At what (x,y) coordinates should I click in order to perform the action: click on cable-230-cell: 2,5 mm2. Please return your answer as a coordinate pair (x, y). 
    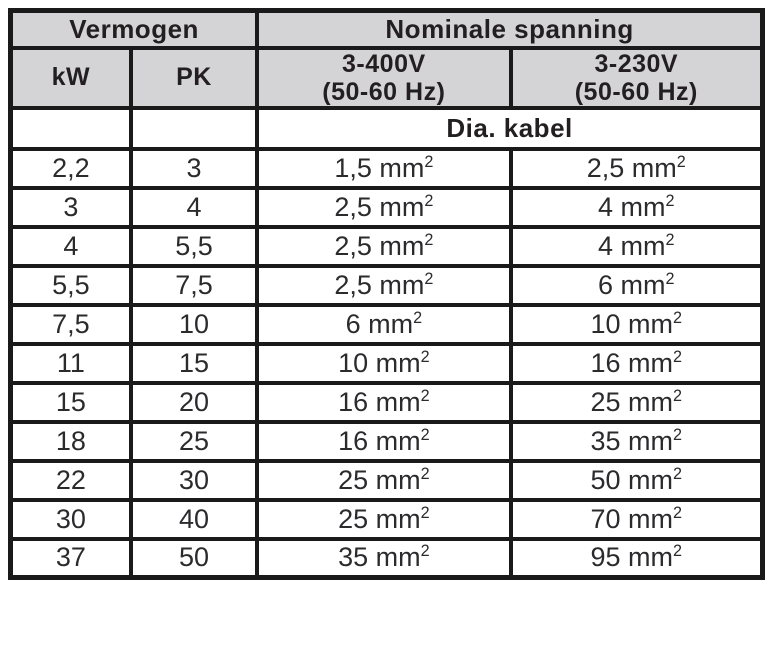
    Looking at the image, I should click on (636, 168).